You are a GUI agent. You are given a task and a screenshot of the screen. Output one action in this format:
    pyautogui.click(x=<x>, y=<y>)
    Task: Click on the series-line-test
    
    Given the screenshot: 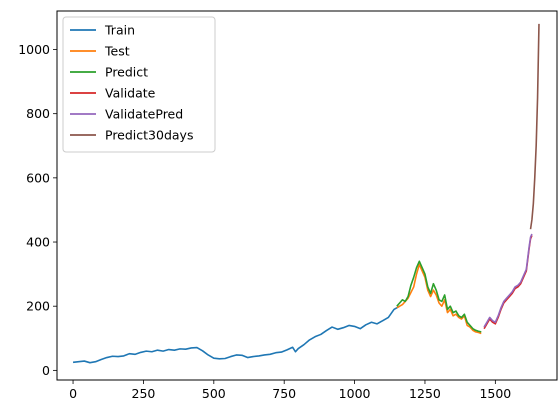 What is the action you would take?
    pyautogui.click(x=439, y=299)
    